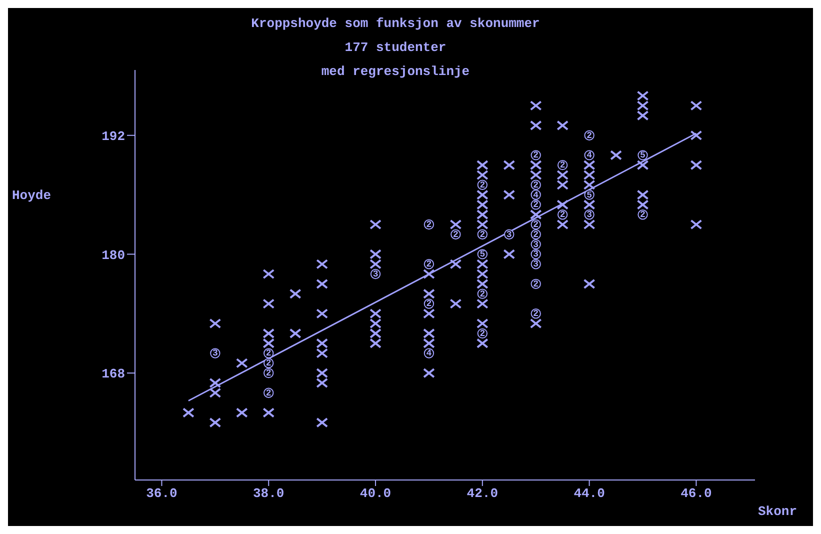  I want to click on x-axis-title: Skonr, so click(778, 511).